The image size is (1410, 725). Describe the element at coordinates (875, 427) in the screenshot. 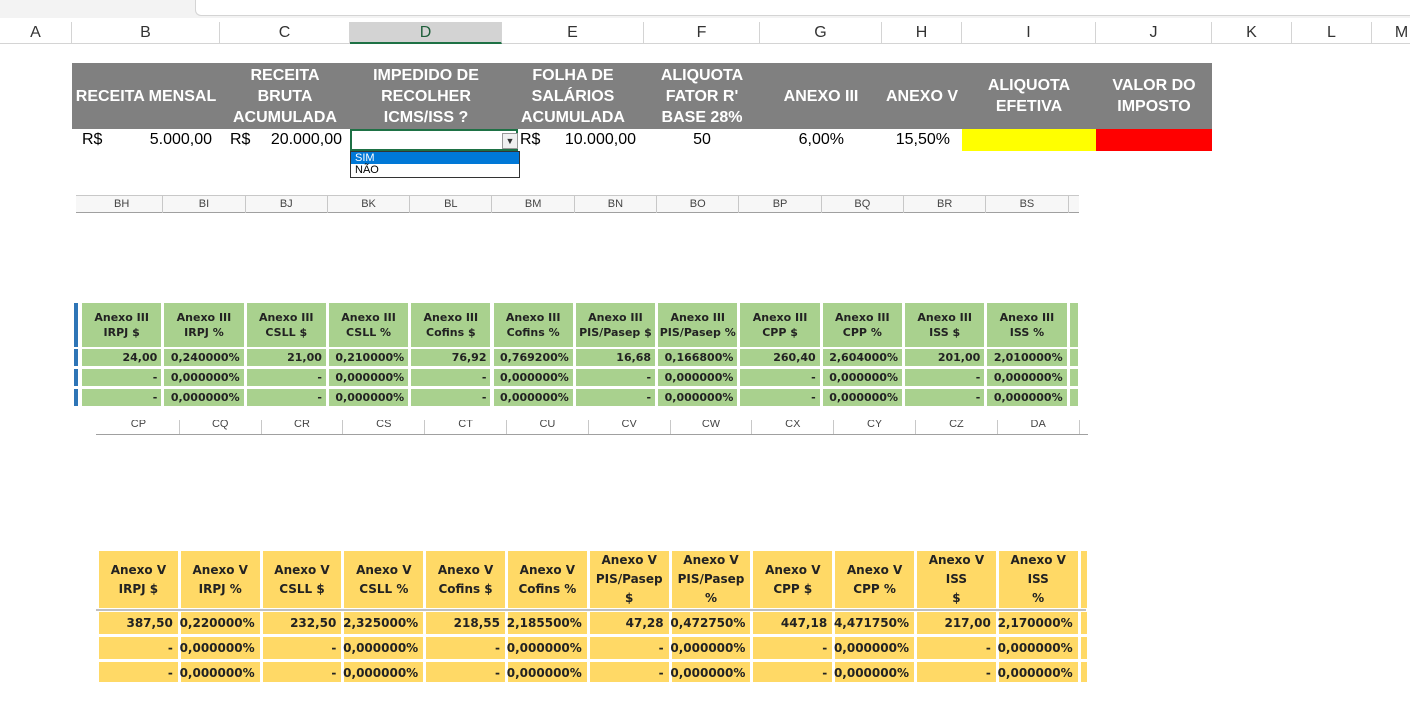

I see `mini-col-cy: CY` at that location.